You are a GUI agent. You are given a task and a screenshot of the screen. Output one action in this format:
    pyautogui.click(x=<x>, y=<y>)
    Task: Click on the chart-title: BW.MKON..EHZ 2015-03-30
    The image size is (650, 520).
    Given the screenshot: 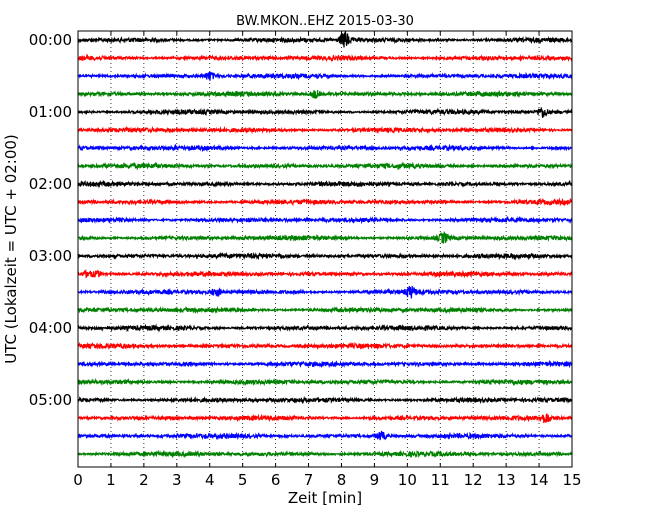 What is the action you would take?
    pyautogui.click(x=325, y=21)
    